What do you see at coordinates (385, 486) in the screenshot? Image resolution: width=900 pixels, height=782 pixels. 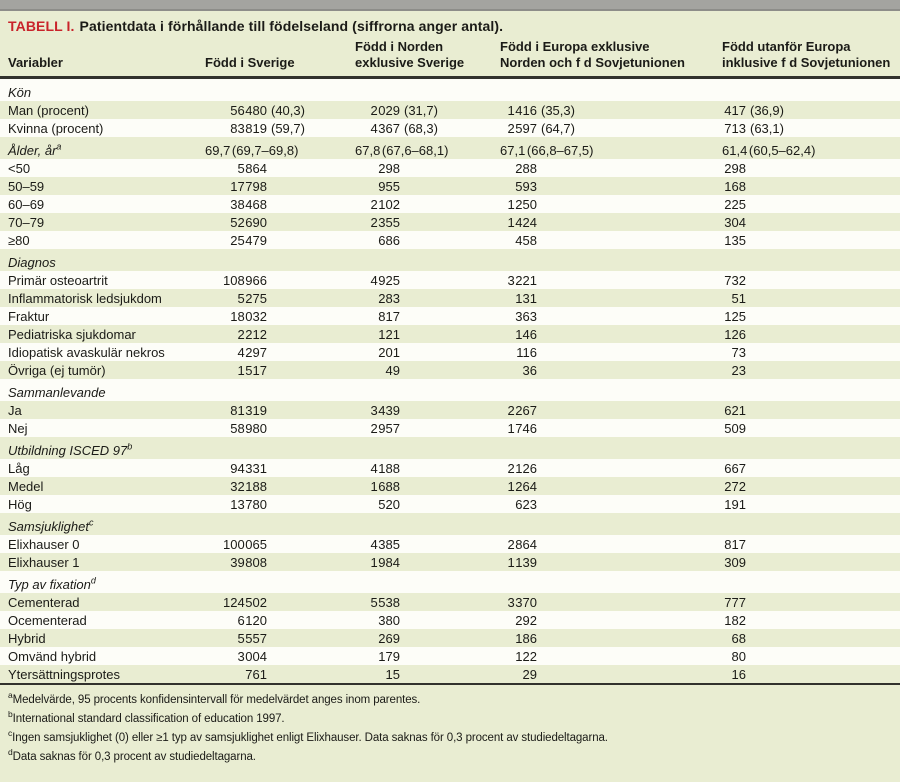 I see `count-value: 1 688` at bounding box center [385, 486].